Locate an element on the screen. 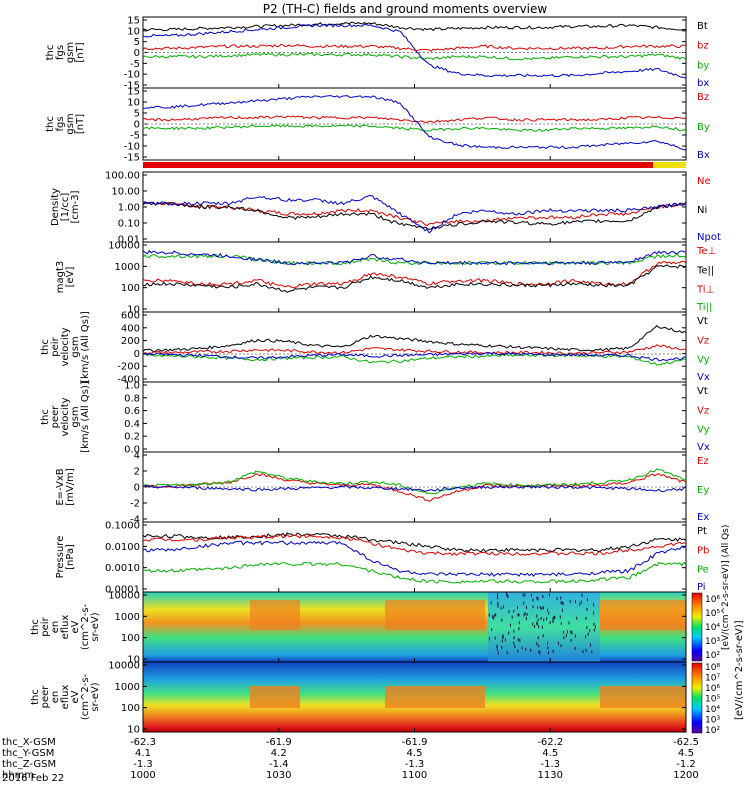  ylabel-line: E=-VxB is located at coordinates (60, 486).